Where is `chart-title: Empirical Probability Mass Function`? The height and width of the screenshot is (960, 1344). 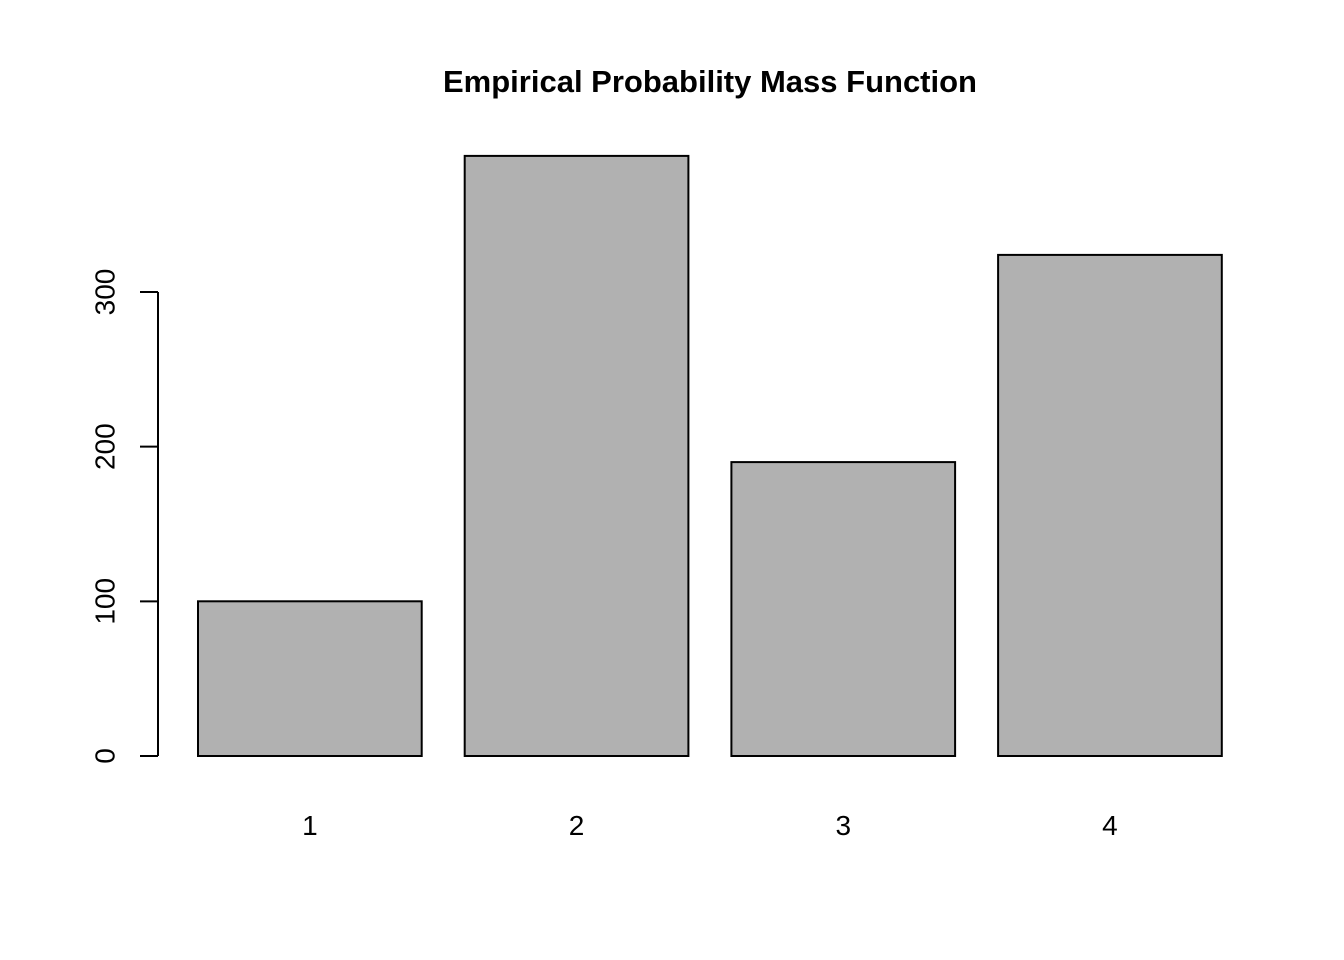 chart-title: Empirical Probability Mass Function is located at coordinates (710, 81).